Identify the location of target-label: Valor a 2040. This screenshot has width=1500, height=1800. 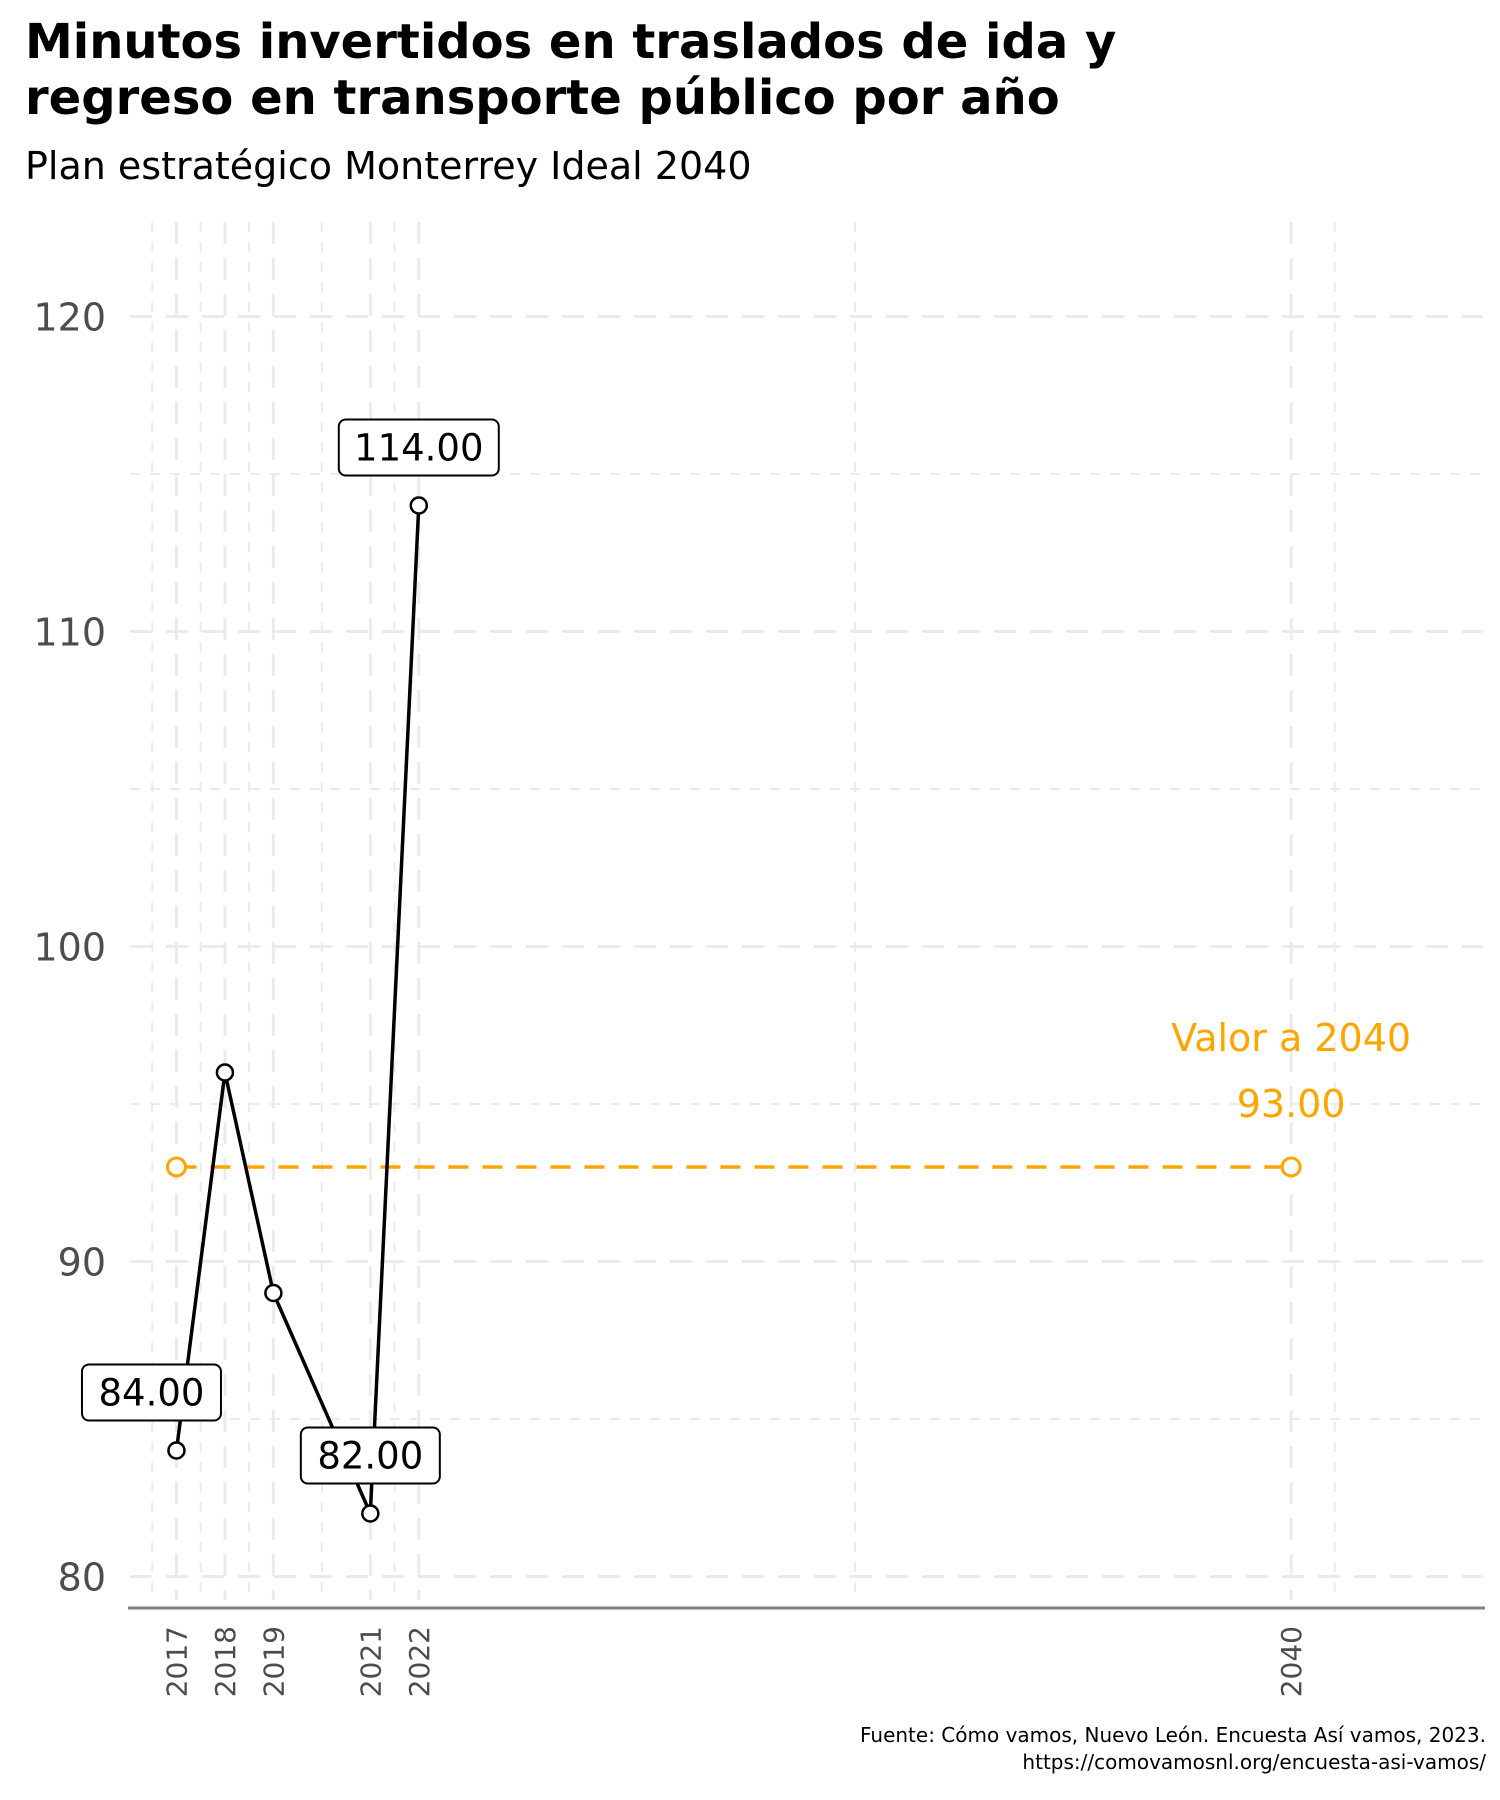
(1291, 1038).